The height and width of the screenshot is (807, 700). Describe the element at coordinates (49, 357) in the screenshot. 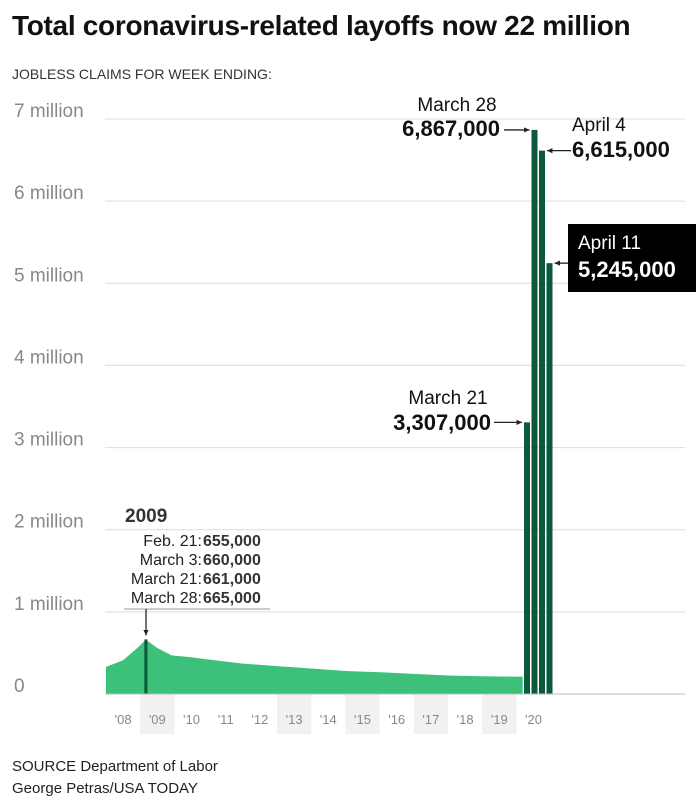

I see `y-tick-label: 4 million` at that location.